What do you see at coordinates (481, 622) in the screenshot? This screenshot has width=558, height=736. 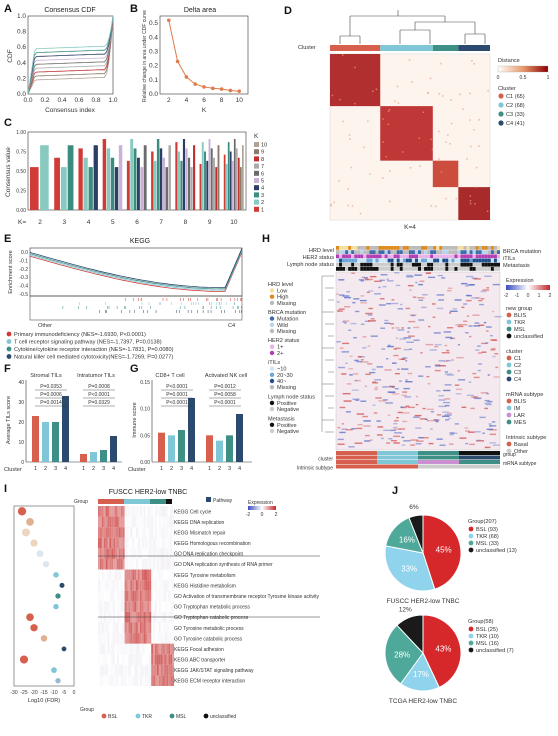 I see `pie-group-title: Group(58)` at bounding box center [481, 622].